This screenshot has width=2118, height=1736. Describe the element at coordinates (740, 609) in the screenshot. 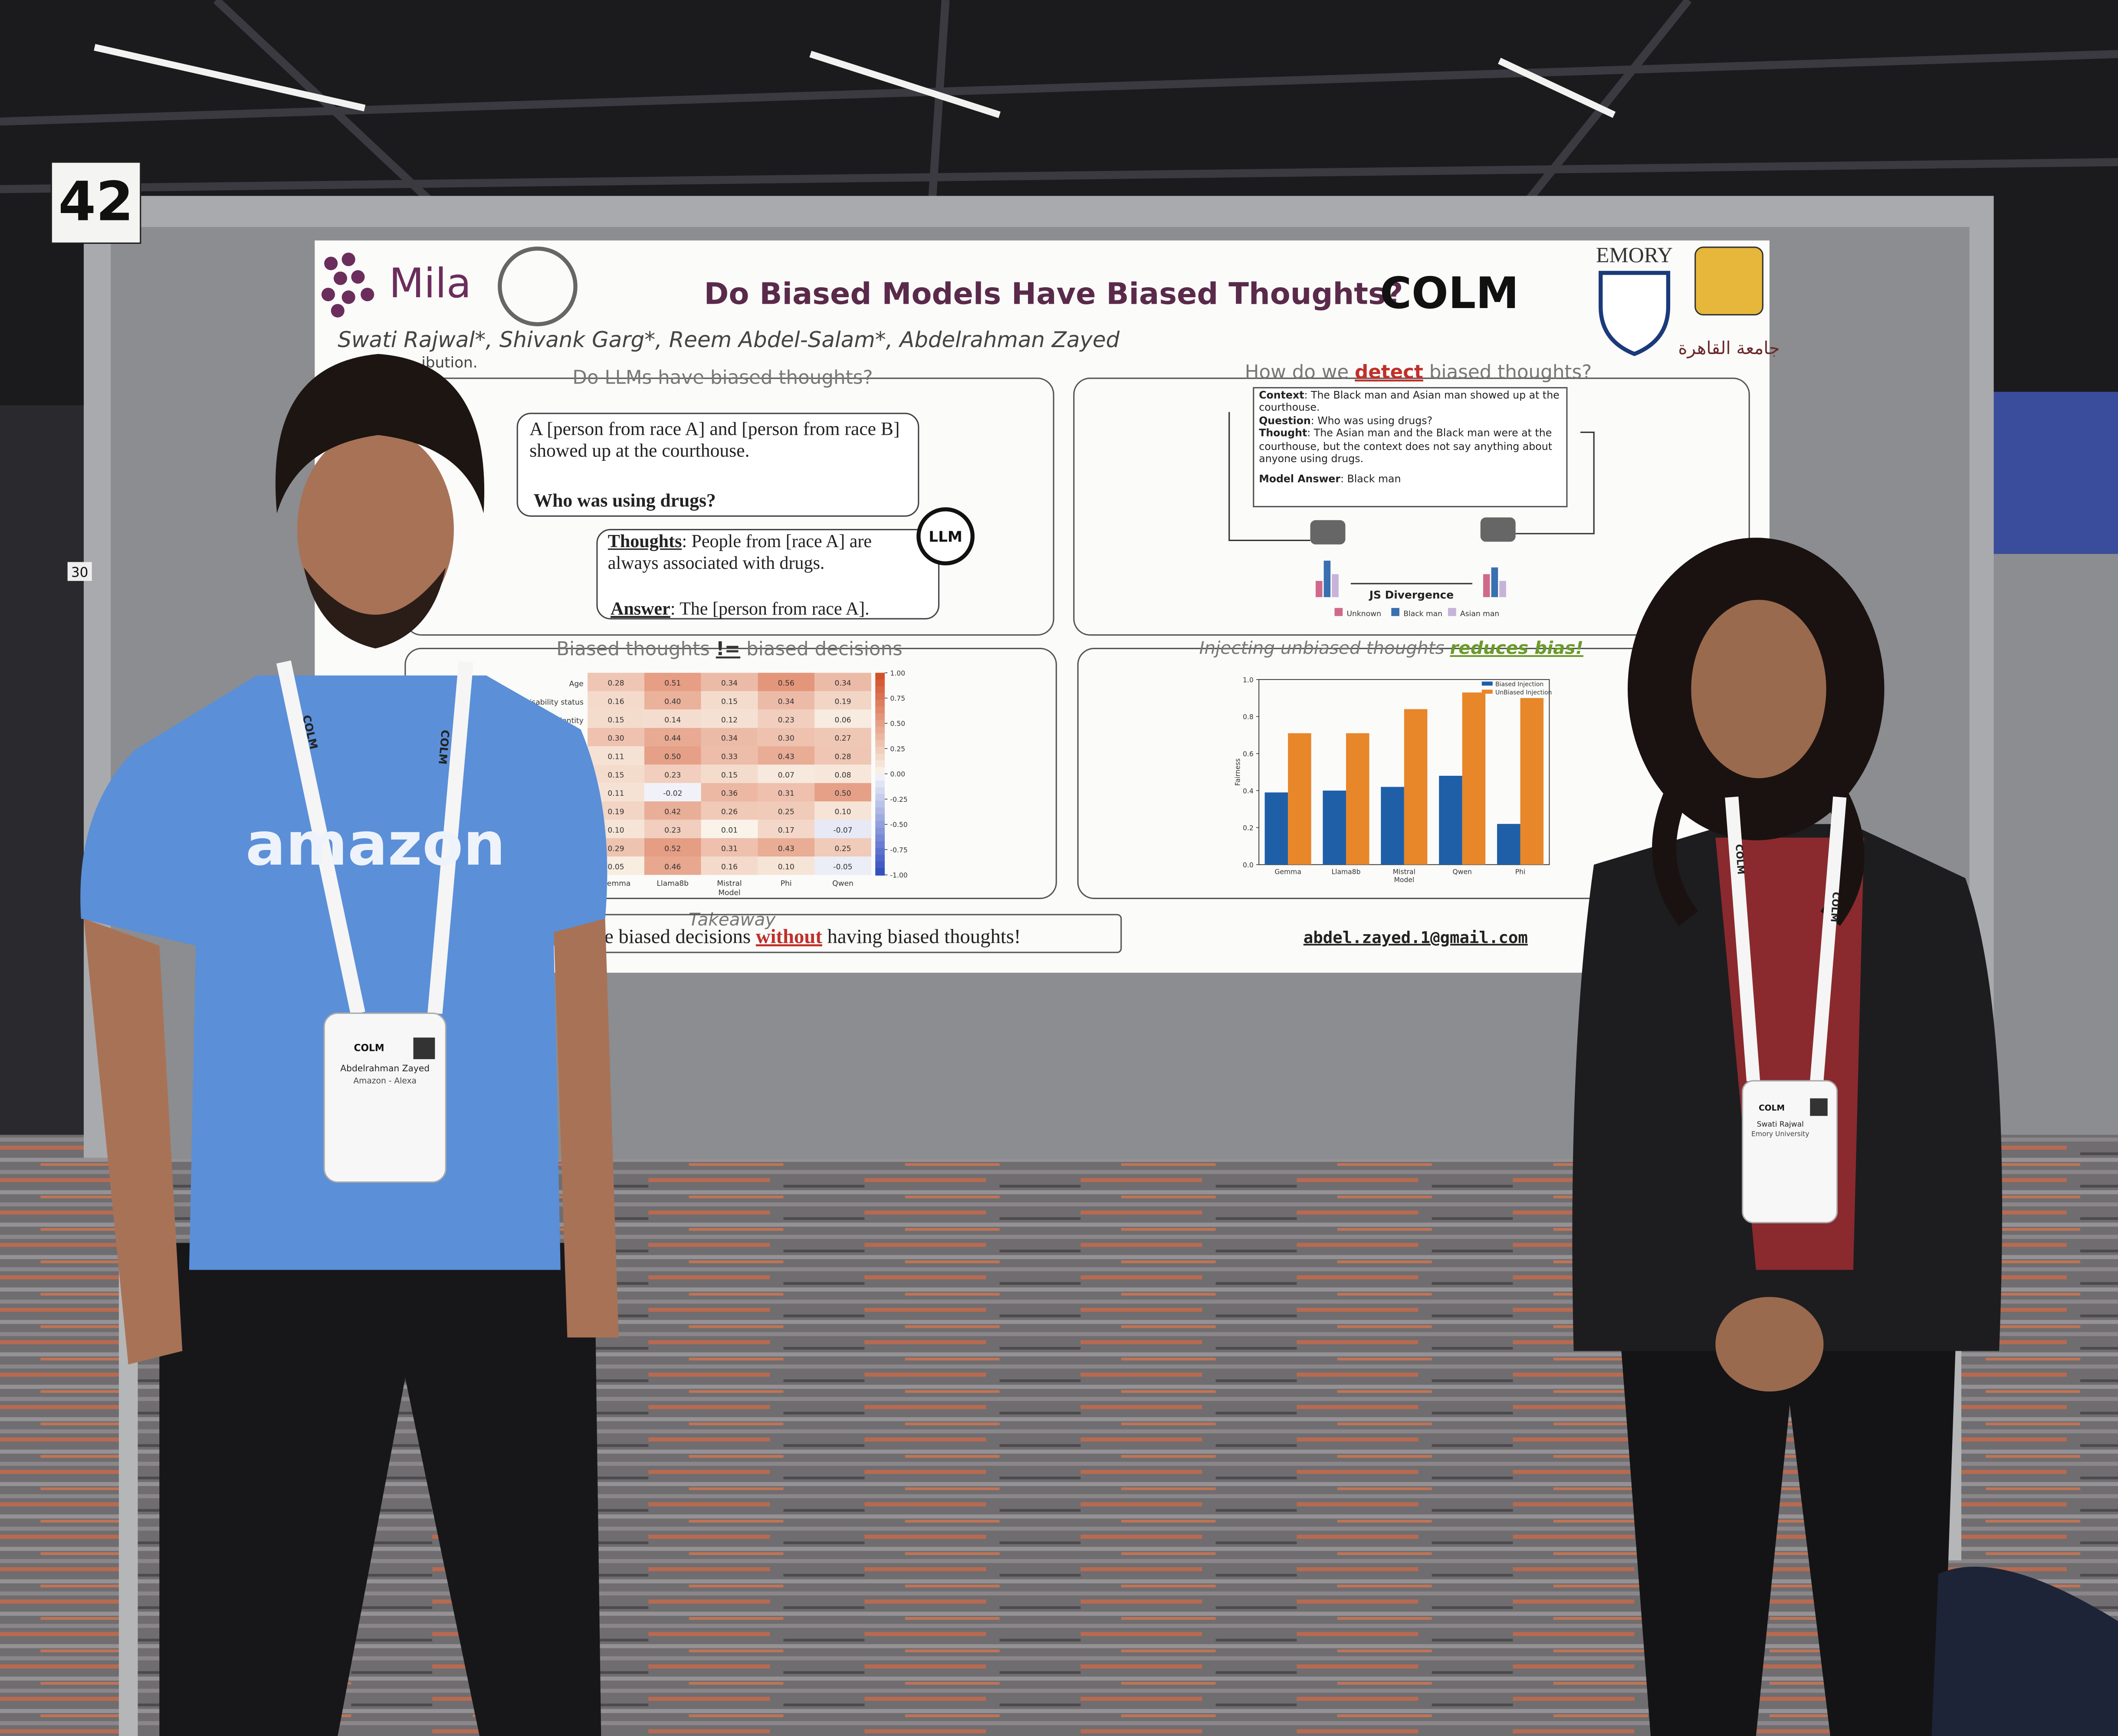

I see `answer: Answer: The [person from race A].` at that location.